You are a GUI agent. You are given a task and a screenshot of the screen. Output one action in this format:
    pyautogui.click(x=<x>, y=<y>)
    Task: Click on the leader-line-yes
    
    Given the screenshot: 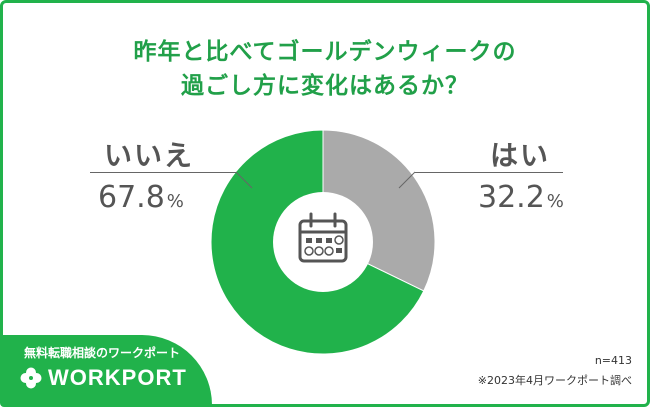 What is the action you would take?
    pyautogui.click(x=489, y=172)
    